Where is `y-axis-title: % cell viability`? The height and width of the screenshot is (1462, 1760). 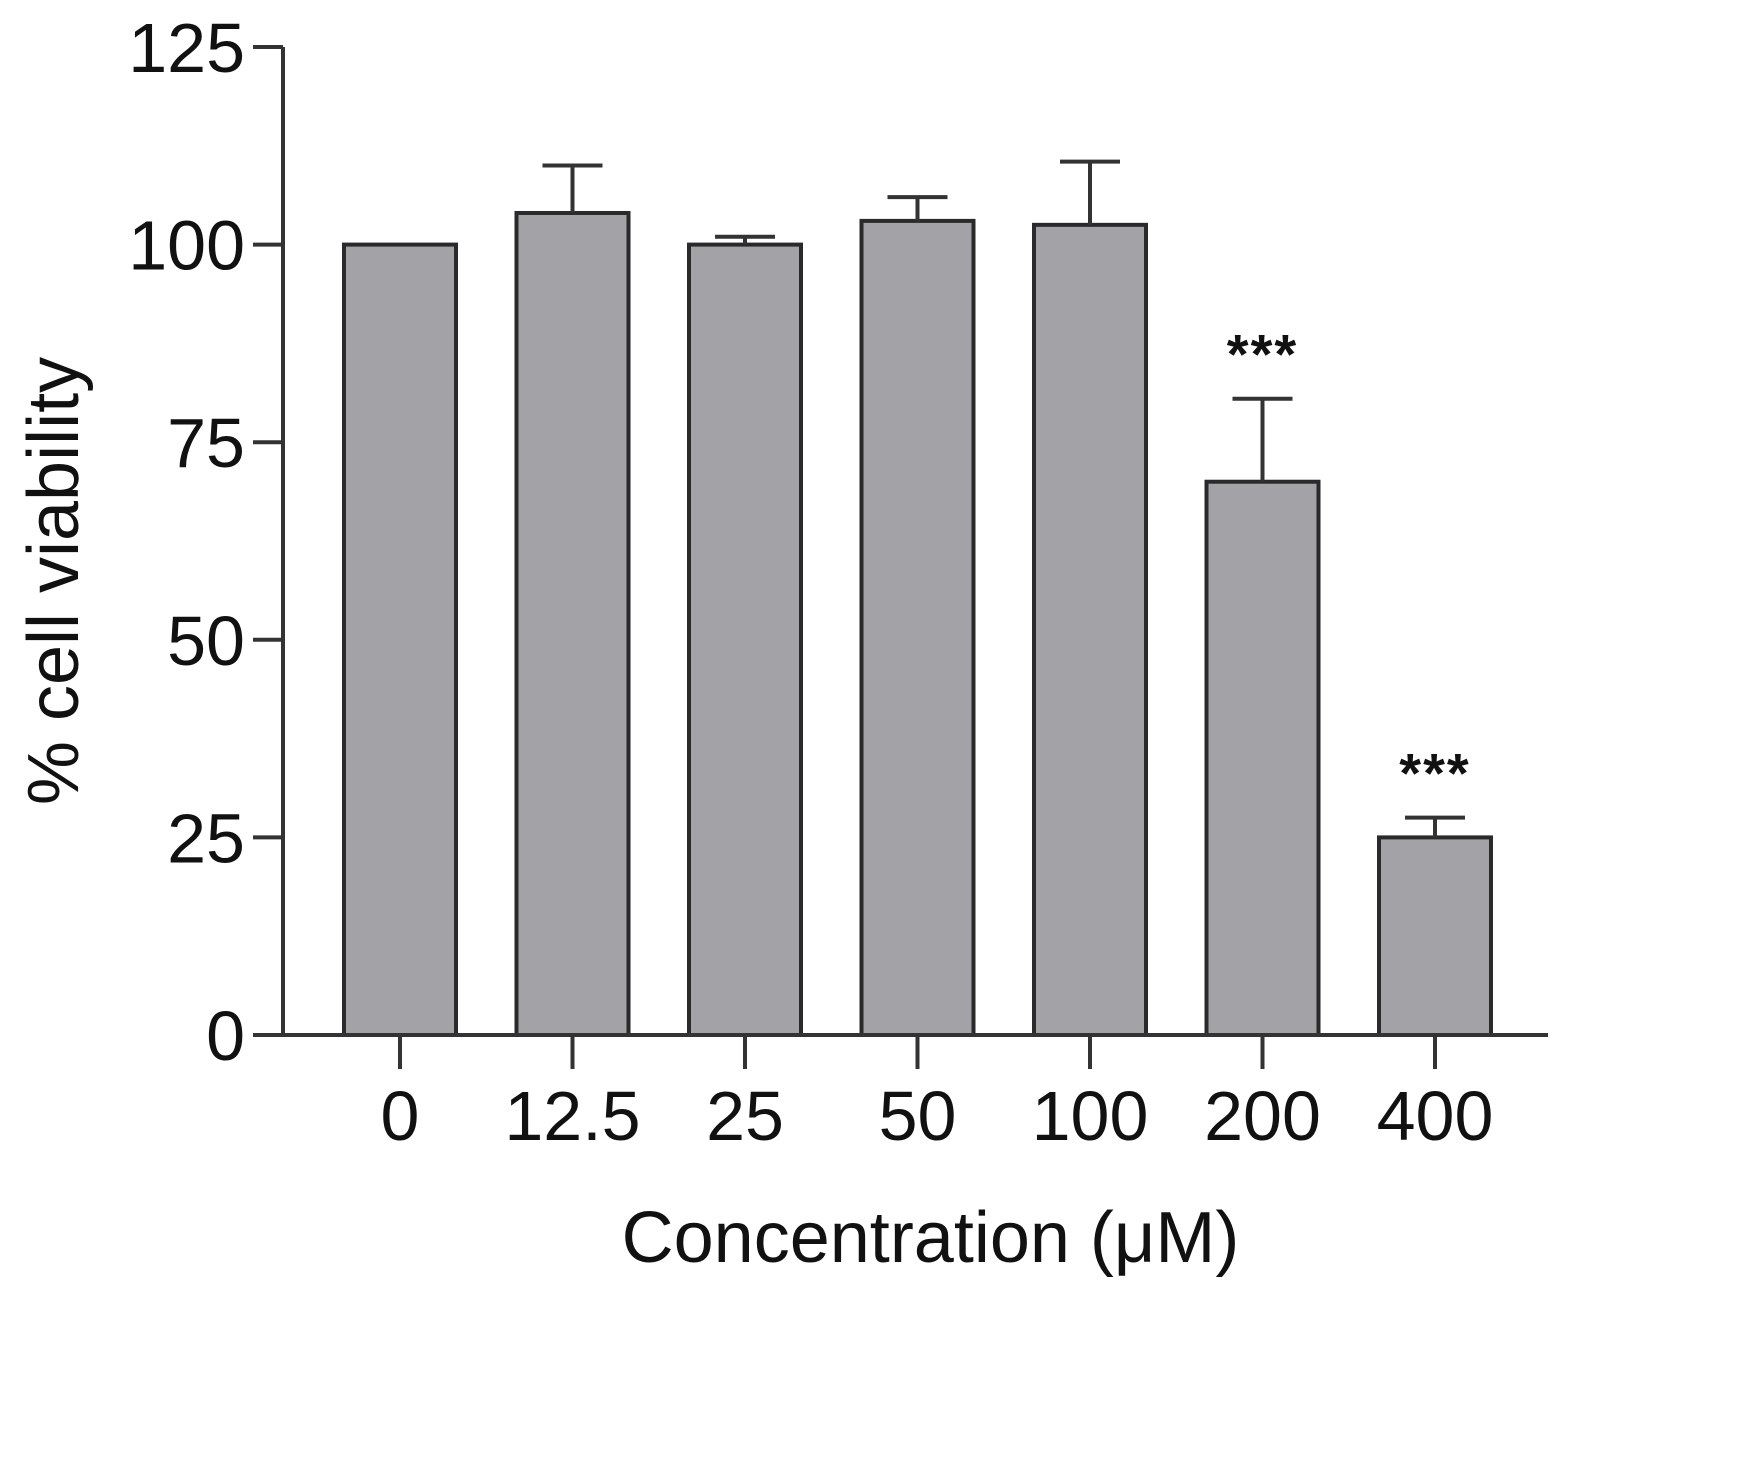
y-axis-title: % cell viability is located at coordinates (54, 581).